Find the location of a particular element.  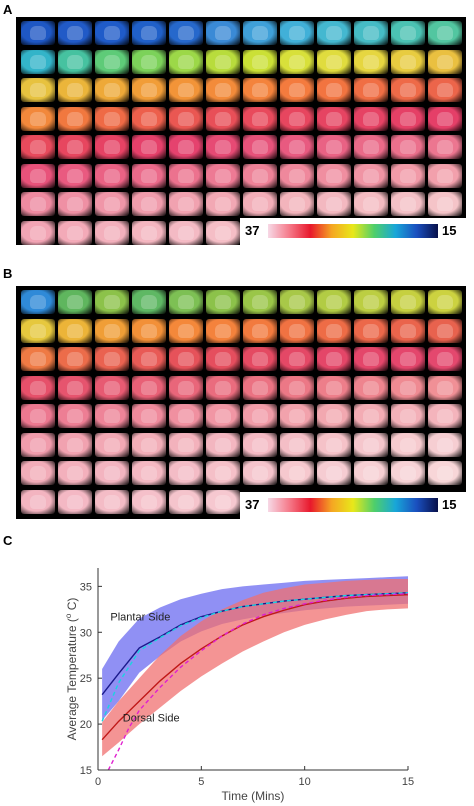

panel-b-colorbar-max-label: 15 is located at coordinates (449, 504).